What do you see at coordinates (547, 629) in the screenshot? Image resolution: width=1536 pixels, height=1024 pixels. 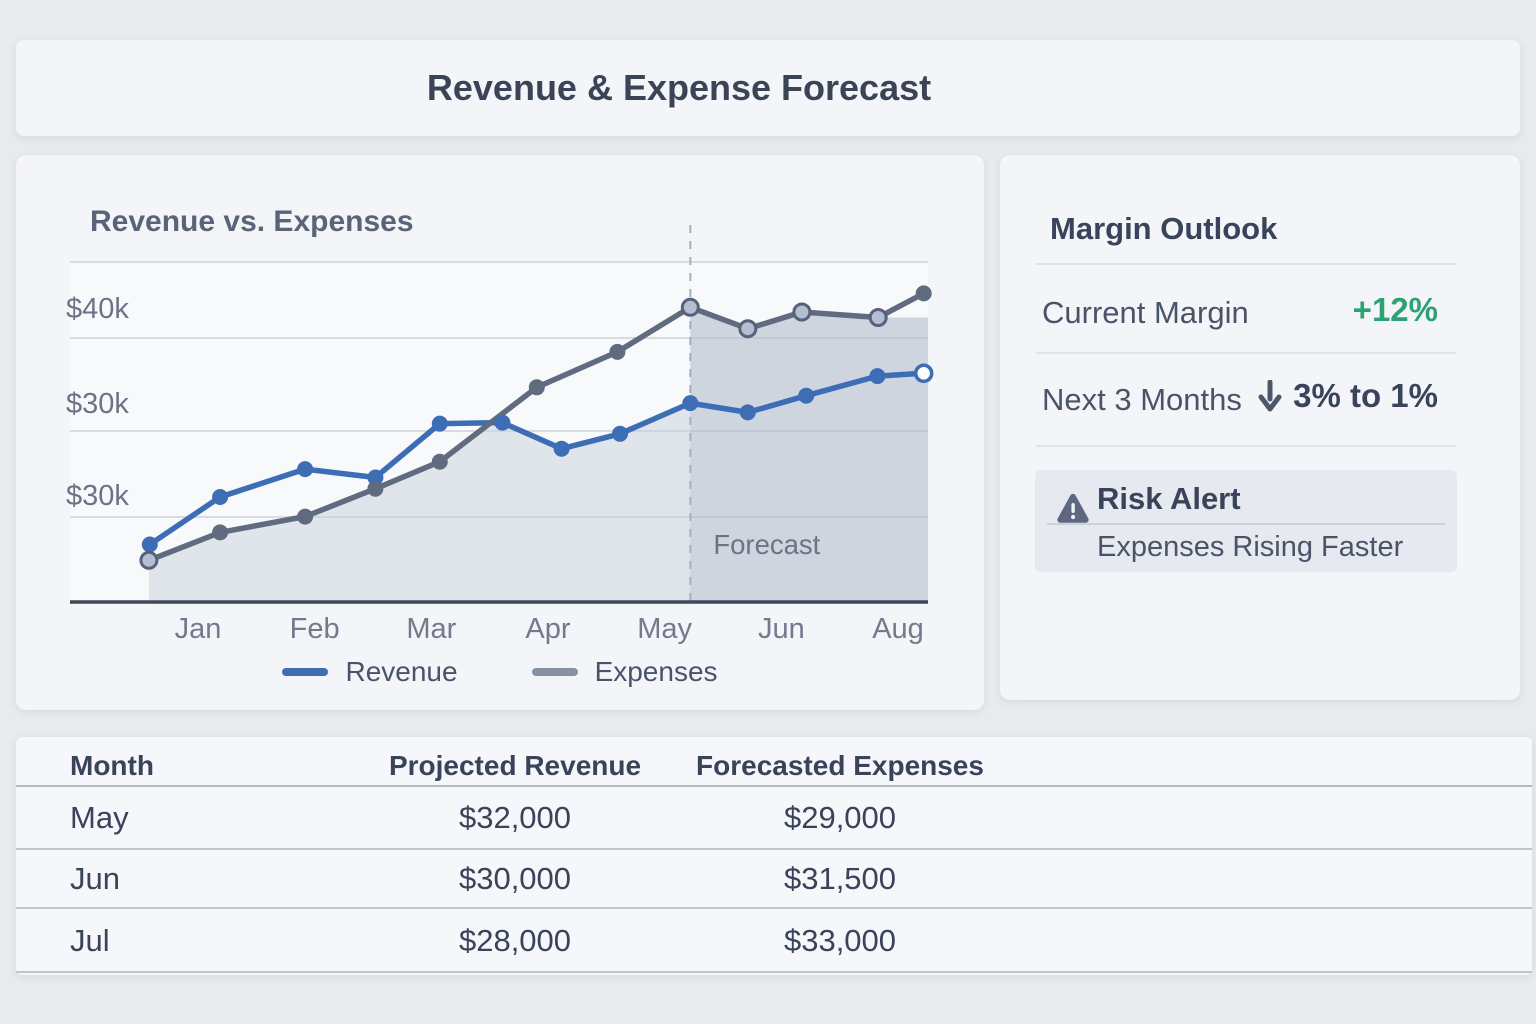 I see `x-tick-label: Apr` at bounding box center [547, 629].